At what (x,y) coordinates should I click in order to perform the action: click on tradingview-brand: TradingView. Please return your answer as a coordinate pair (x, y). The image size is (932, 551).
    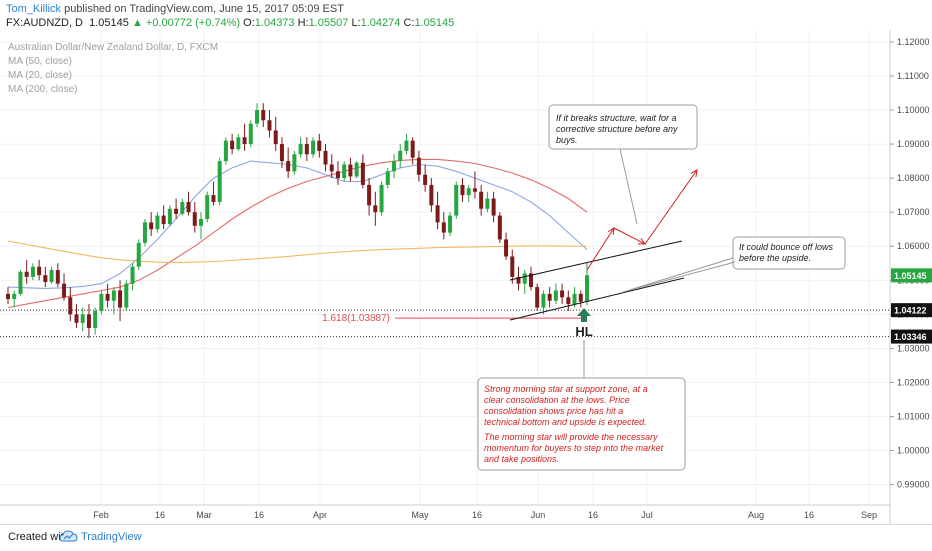
    Looking at the image, I should click on (111, 537).